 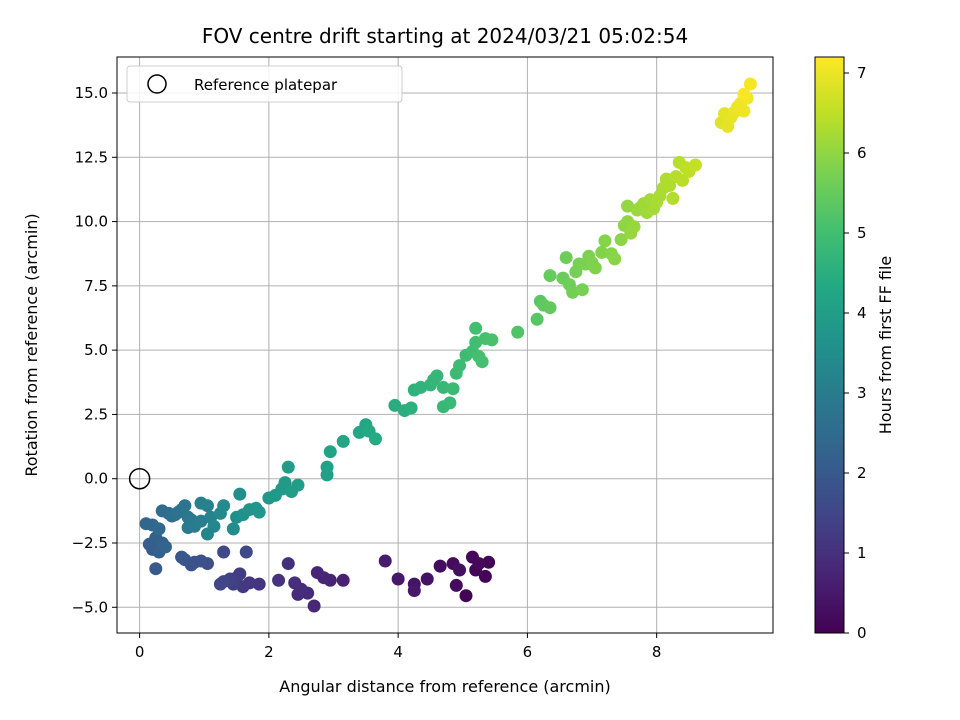 I want to click on x-axis-label: Angular distance from reference (arcmin), so click(x=444, y=686).